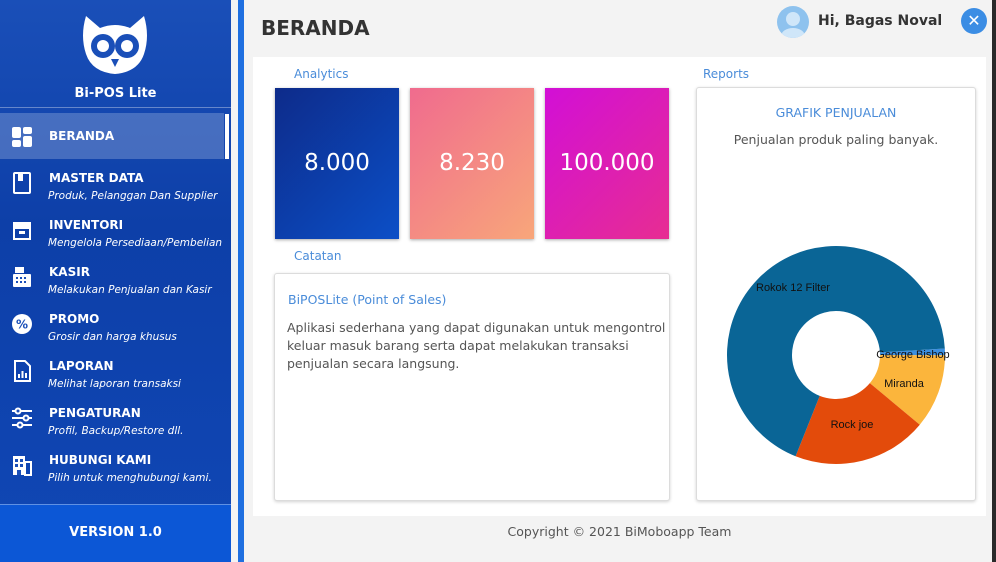  I want to click on close-icon: ✕, so click(974, 20).